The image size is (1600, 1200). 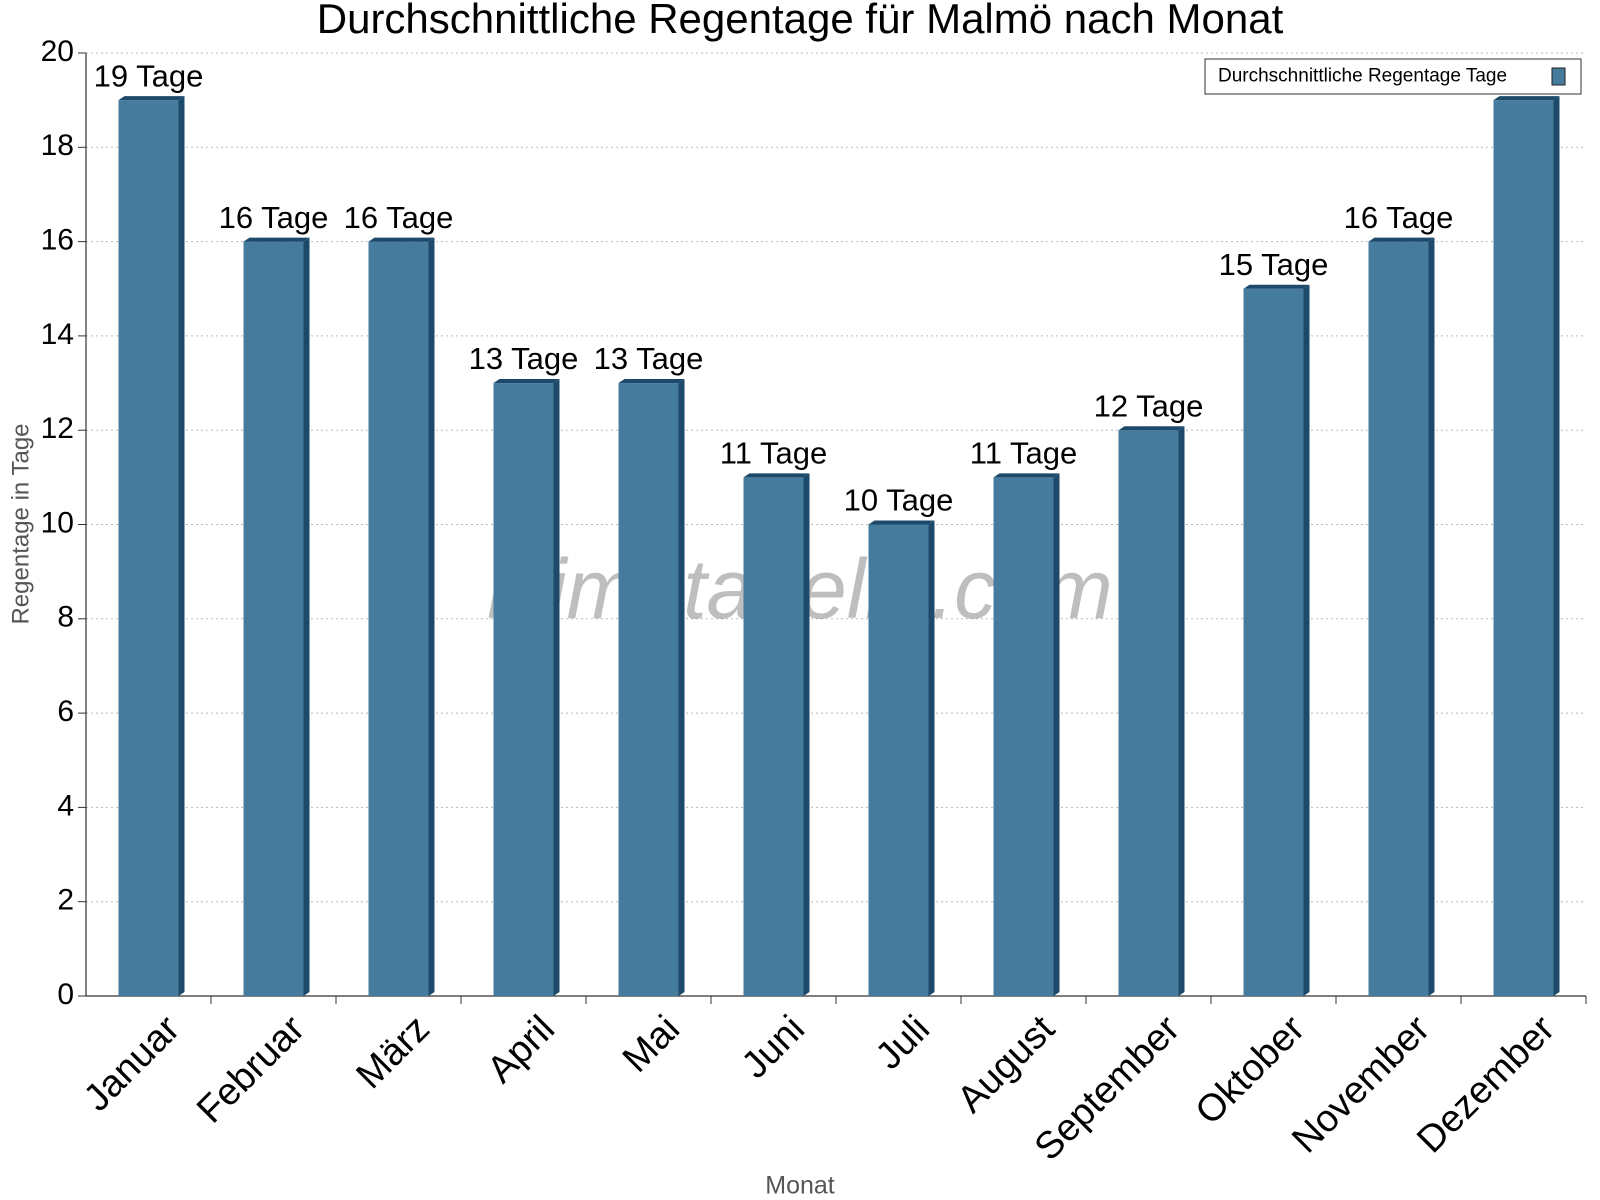 What do you see at coordinates (1007, 1064) in the screenshot?
I see `x-tick-label: August` at bounding box center [1007, 1064].